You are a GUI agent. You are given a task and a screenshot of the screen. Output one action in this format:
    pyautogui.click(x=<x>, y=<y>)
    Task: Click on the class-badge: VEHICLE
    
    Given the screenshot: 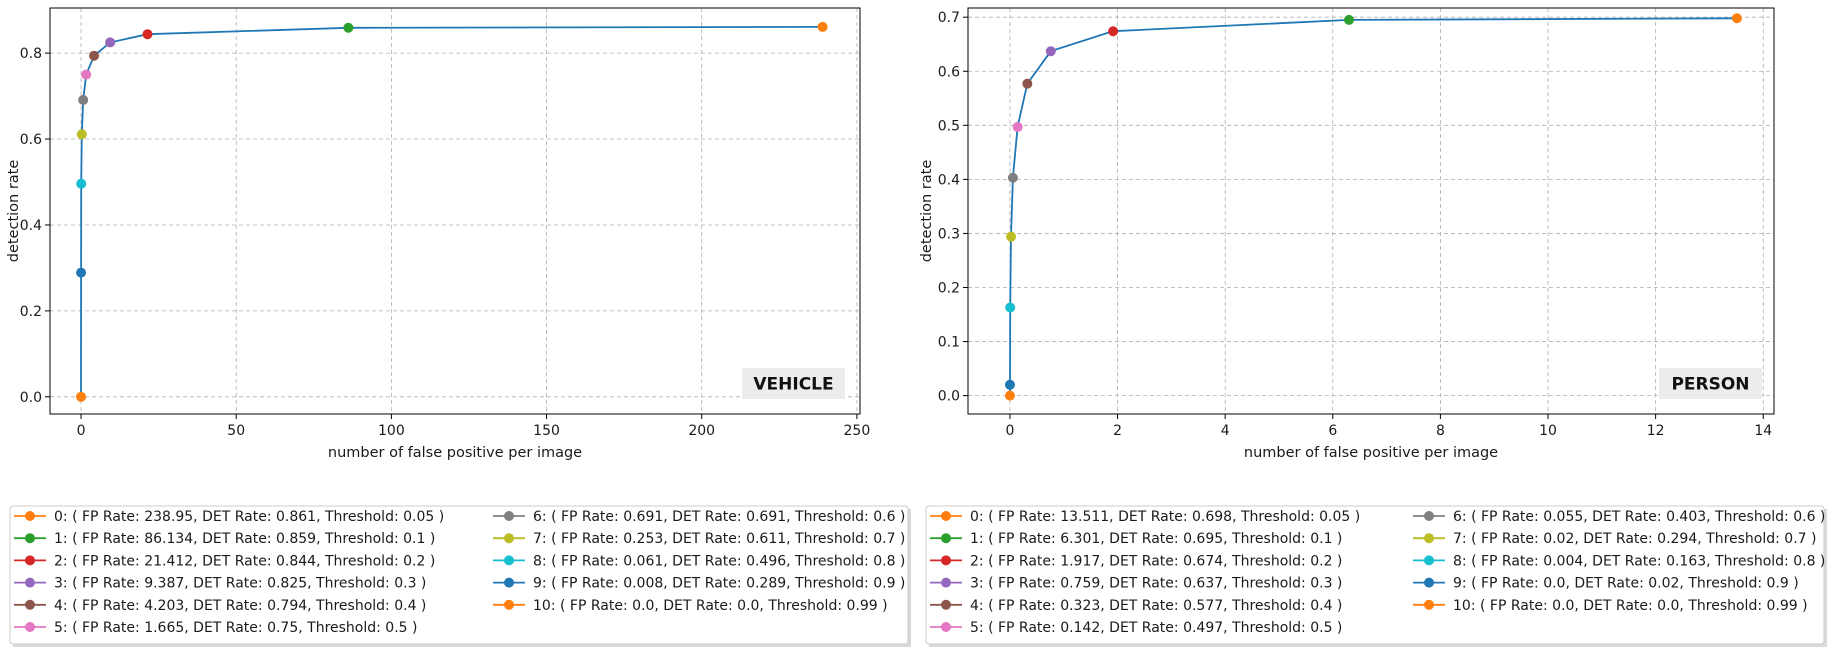 What is the action you would take?
    pyautogui.click(x=793, y=385)
    